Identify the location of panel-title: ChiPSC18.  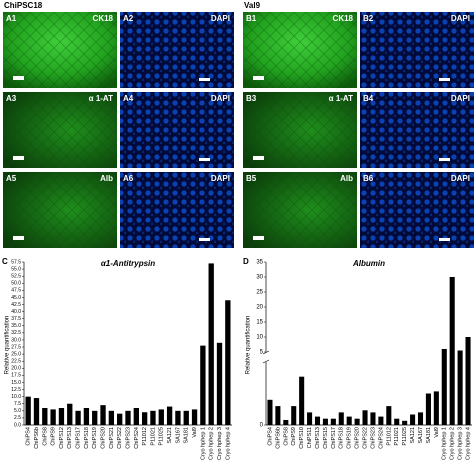
(23, 5).